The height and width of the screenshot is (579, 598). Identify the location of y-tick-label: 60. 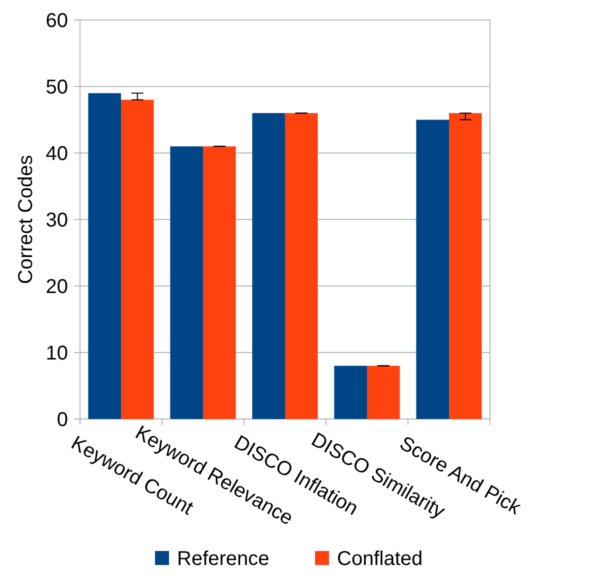
(57, 21).